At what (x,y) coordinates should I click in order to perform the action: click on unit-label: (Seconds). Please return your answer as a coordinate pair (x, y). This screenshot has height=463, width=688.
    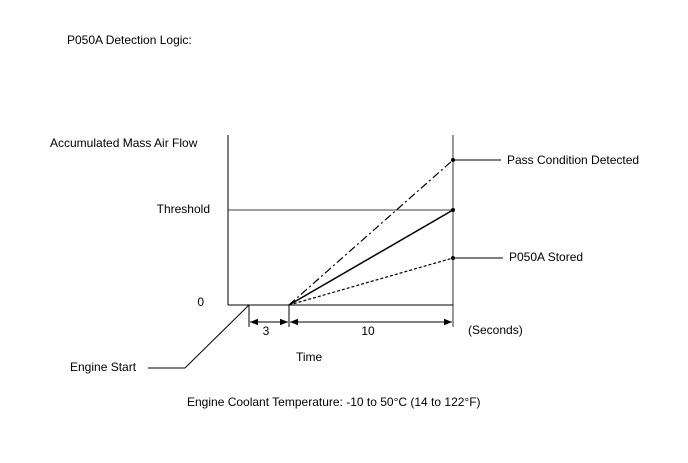
    Looking at the image, I should click on (495, 330).